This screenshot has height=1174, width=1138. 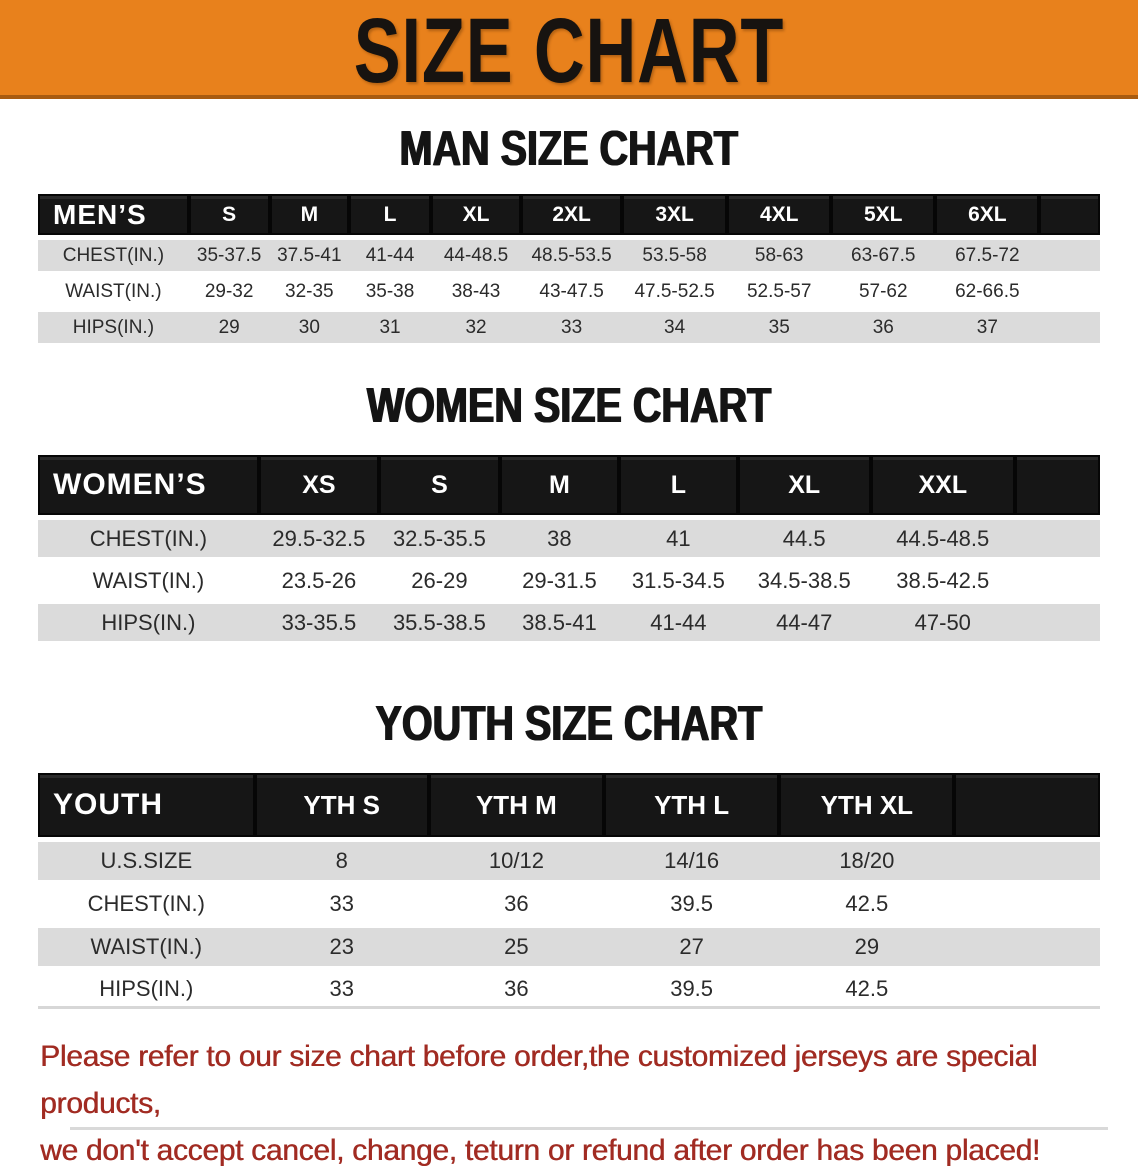 What do you see at coordinates (987, 291) in the screenshot?
I see `size-cell: 62-66.5` at bounding box center [987, 291].